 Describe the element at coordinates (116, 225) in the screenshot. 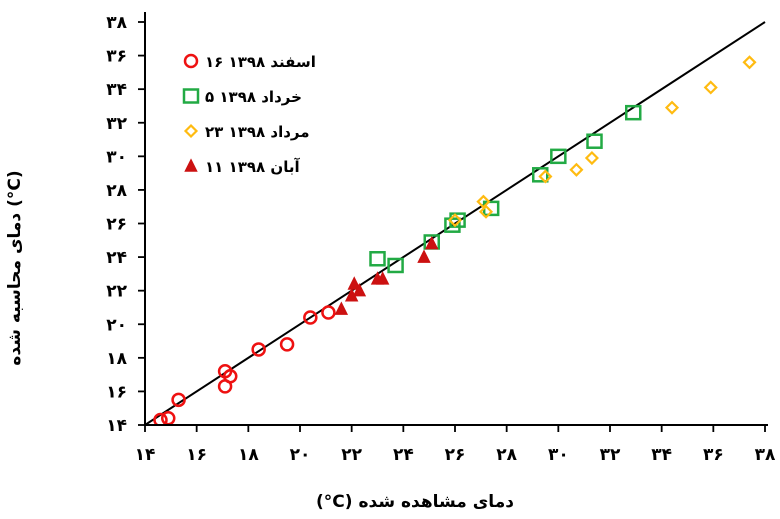

I see `y-tick-label: ۲۶` at that location.